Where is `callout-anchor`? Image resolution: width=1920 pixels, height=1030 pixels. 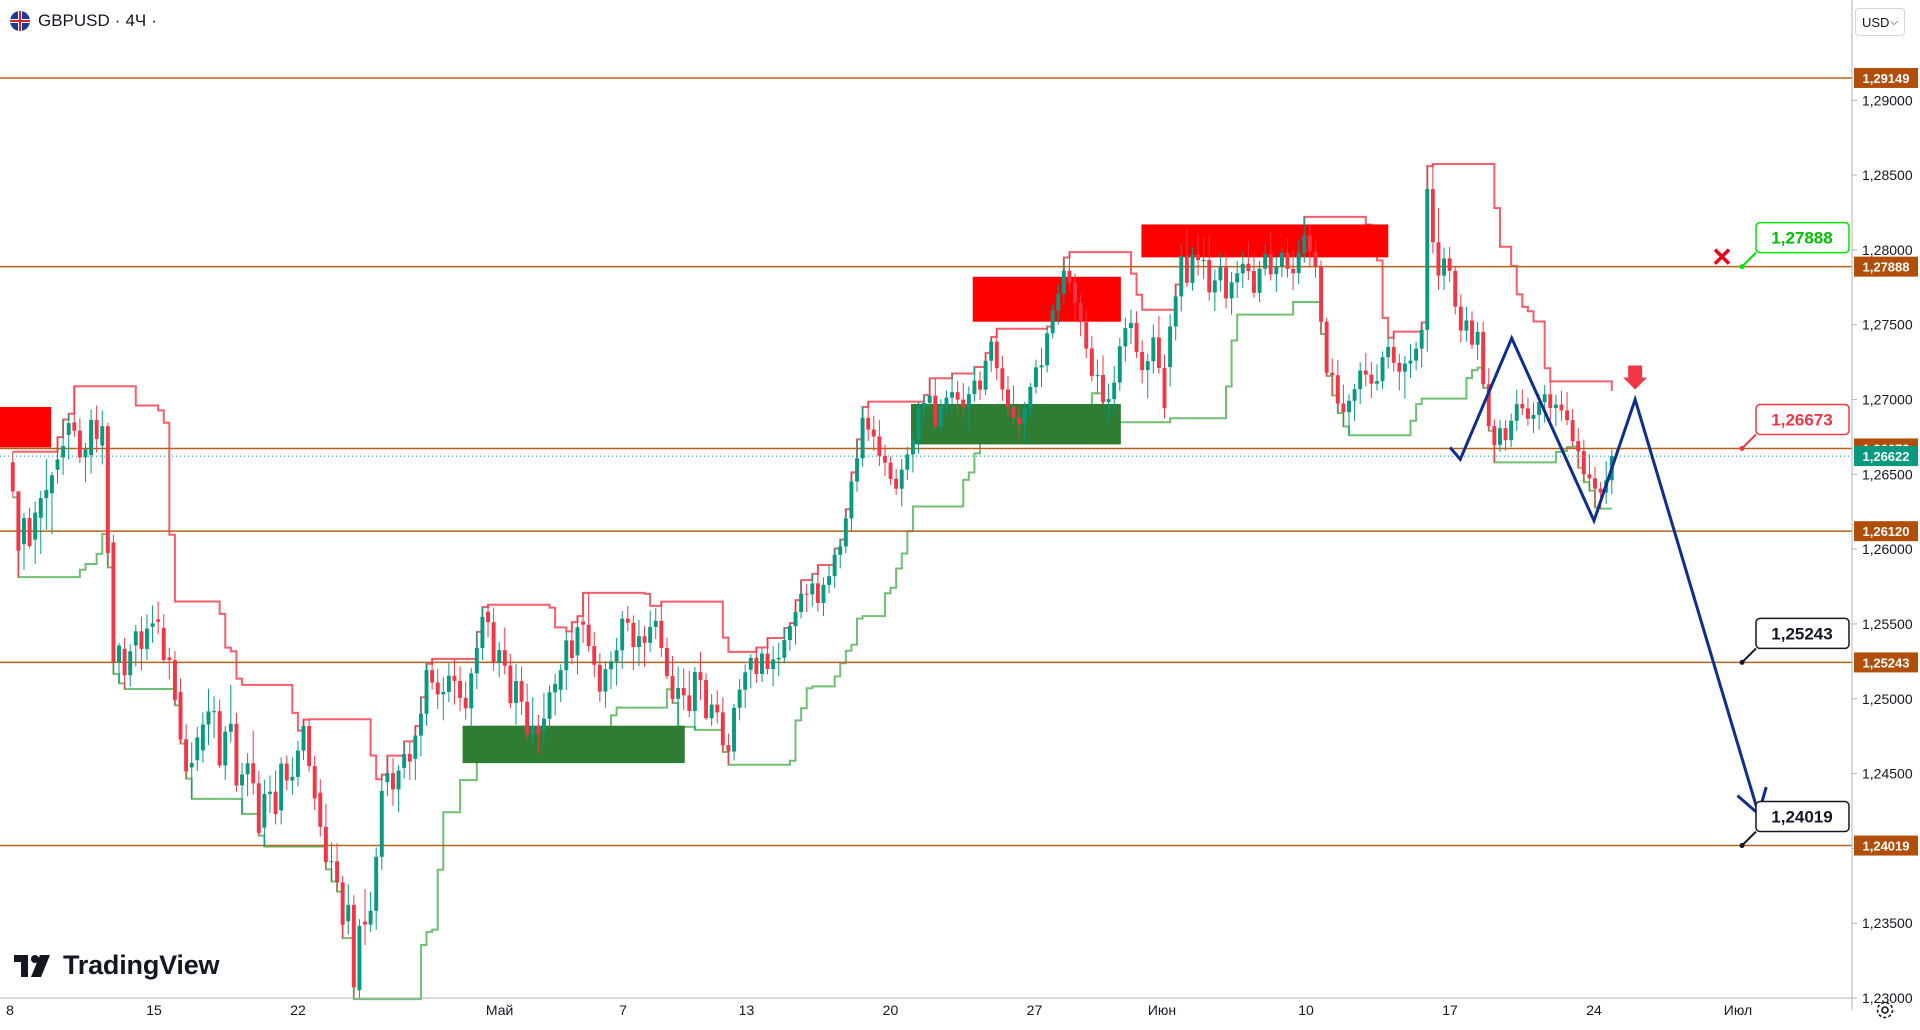 callout-anchor is located at coordinates (1742, 448).